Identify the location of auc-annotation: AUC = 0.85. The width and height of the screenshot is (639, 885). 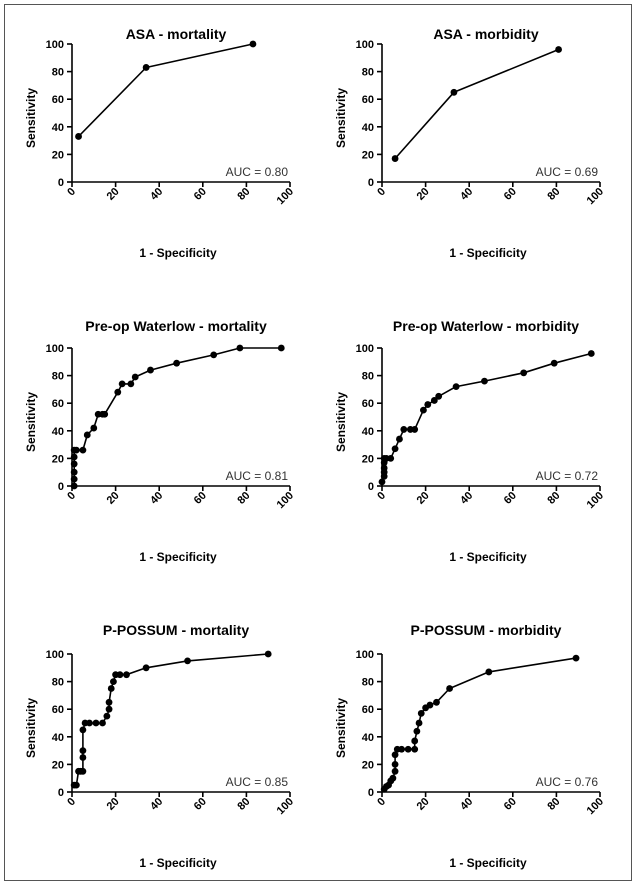
(257, 782).